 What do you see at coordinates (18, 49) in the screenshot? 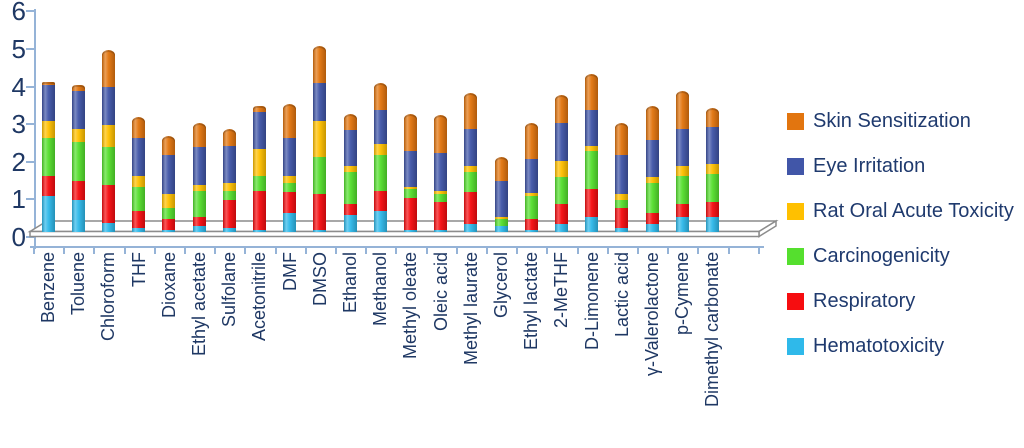
I see `y-tick-label: 5` at bounding box center [18, 49].